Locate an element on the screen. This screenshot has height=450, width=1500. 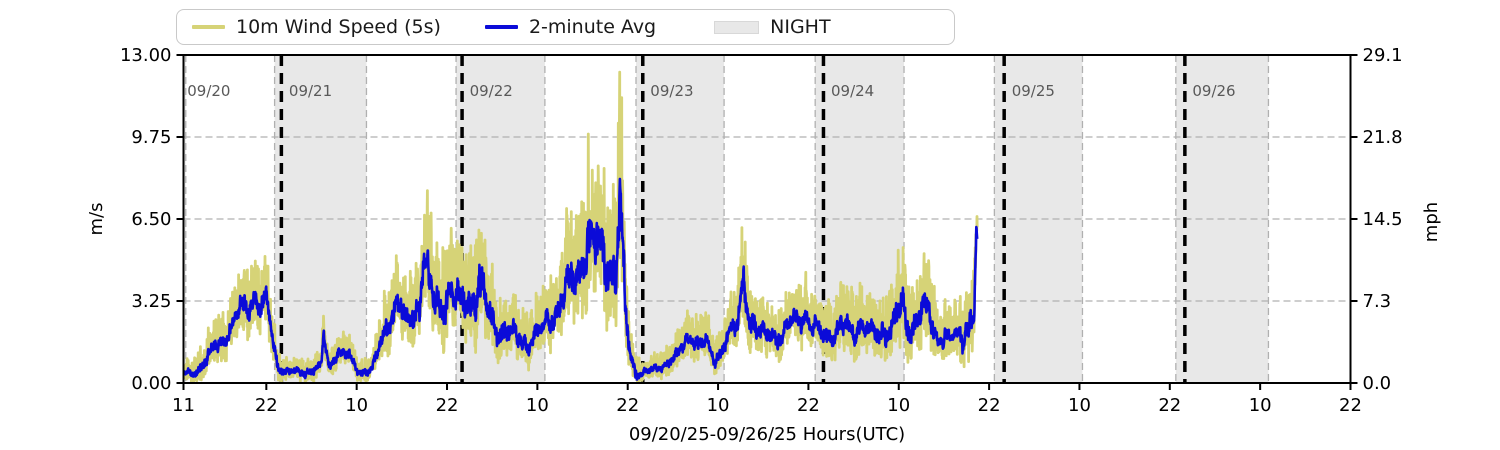
y-axis-left-ticks: 0.00 3.25 6.50 9.75 13.00 is located at coordinates (152, 219).